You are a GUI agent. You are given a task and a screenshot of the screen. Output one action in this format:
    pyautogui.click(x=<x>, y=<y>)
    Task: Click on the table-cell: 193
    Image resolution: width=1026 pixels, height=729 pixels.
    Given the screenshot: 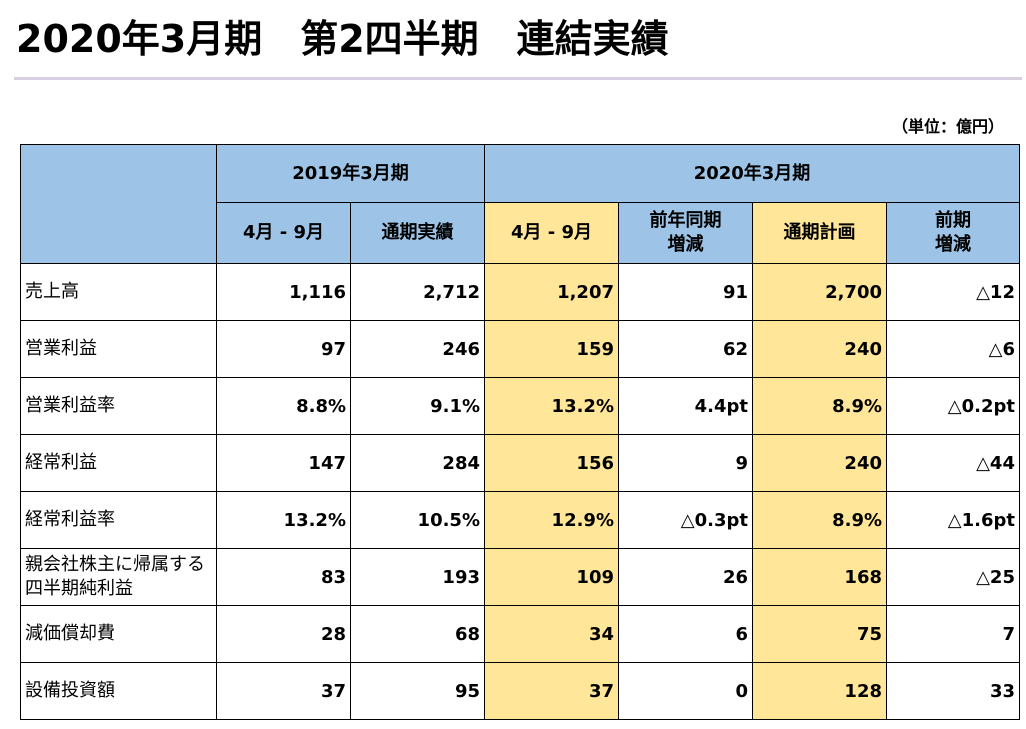 What is the action you would take?
    pyautogui.click(x=417, y=577)
    